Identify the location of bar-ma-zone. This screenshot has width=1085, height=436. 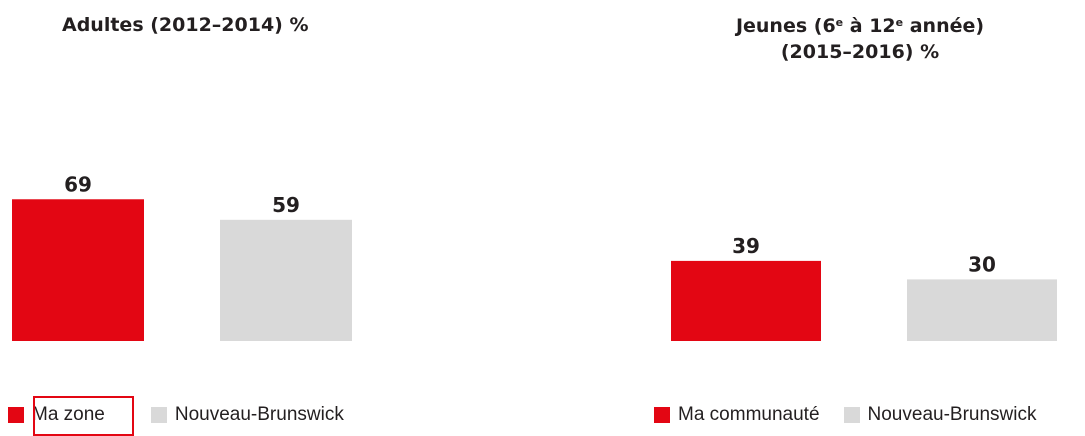
(78, 270).